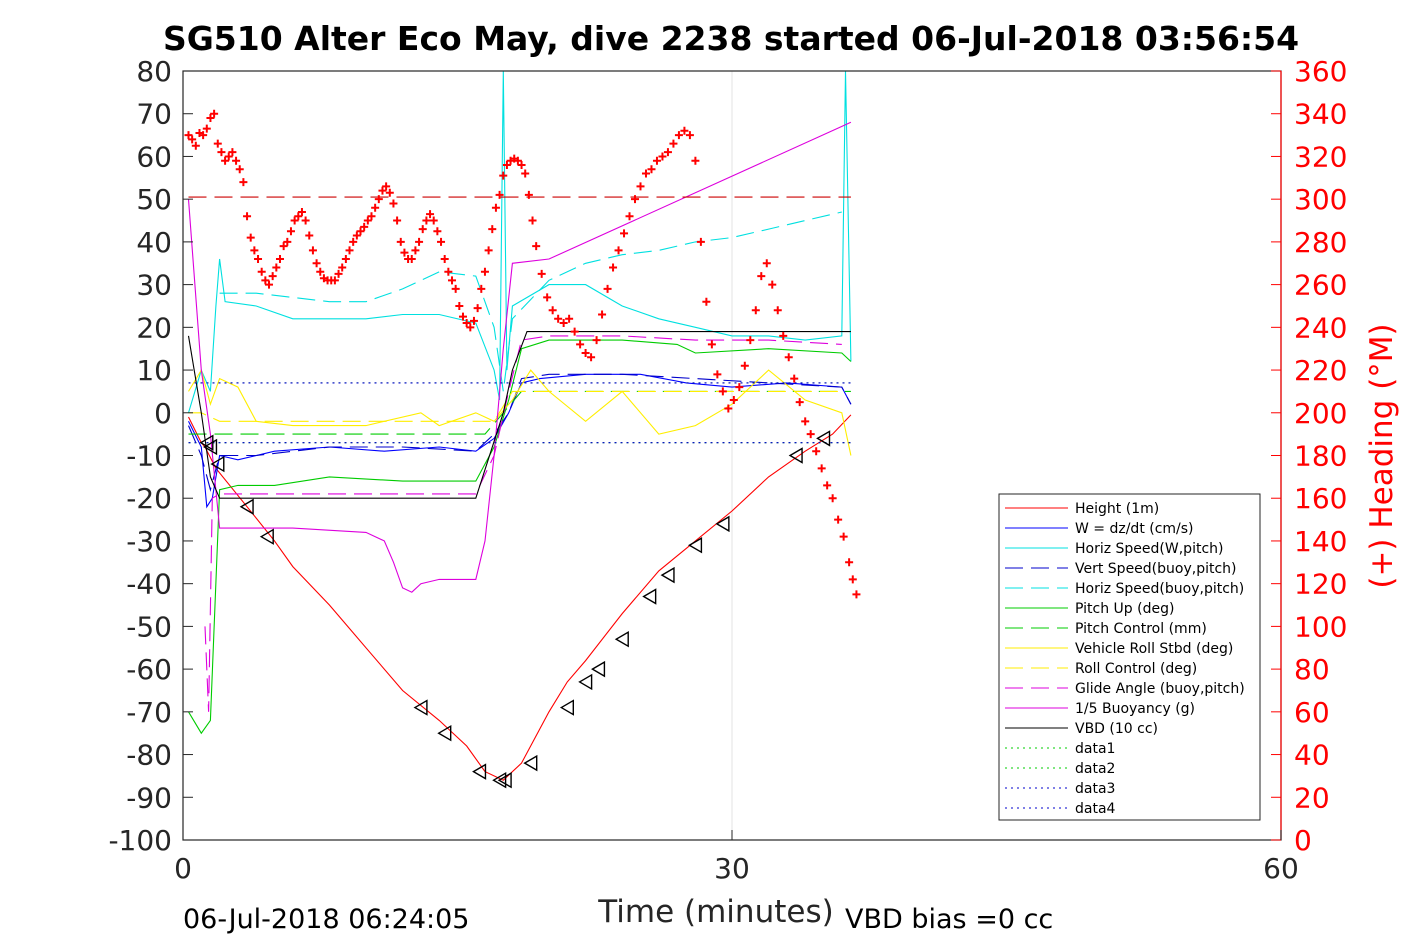 This screenshot has width=1417, height=945. What do you see at coordinates (949, 919) in the screenshot?
I see `footer-vbd-bias: VBD bias =0 cc` at bounding box center [949, 919].